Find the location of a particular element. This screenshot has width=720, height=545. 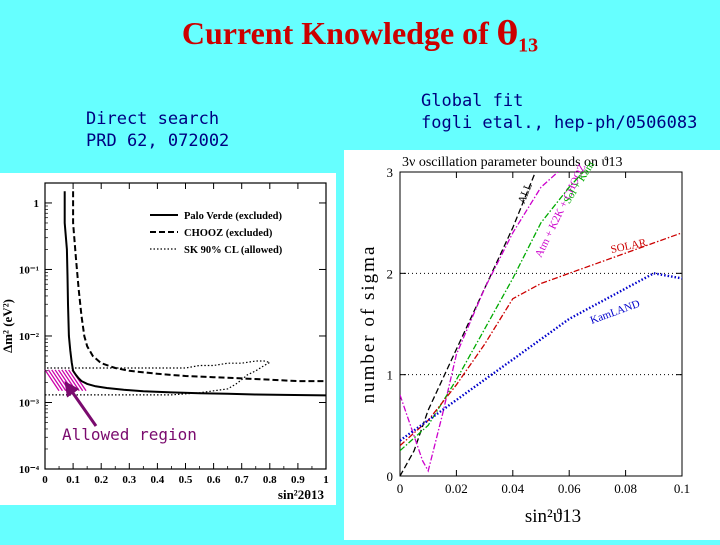

right-caption-line-1: Global fit is located at coordinates (472, 101).